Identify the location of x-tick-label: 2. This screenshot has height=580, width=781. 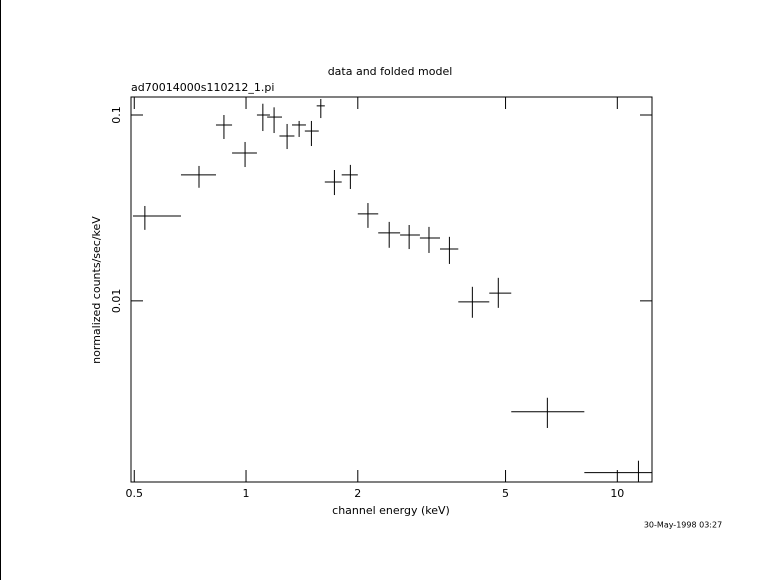
(357, 493).